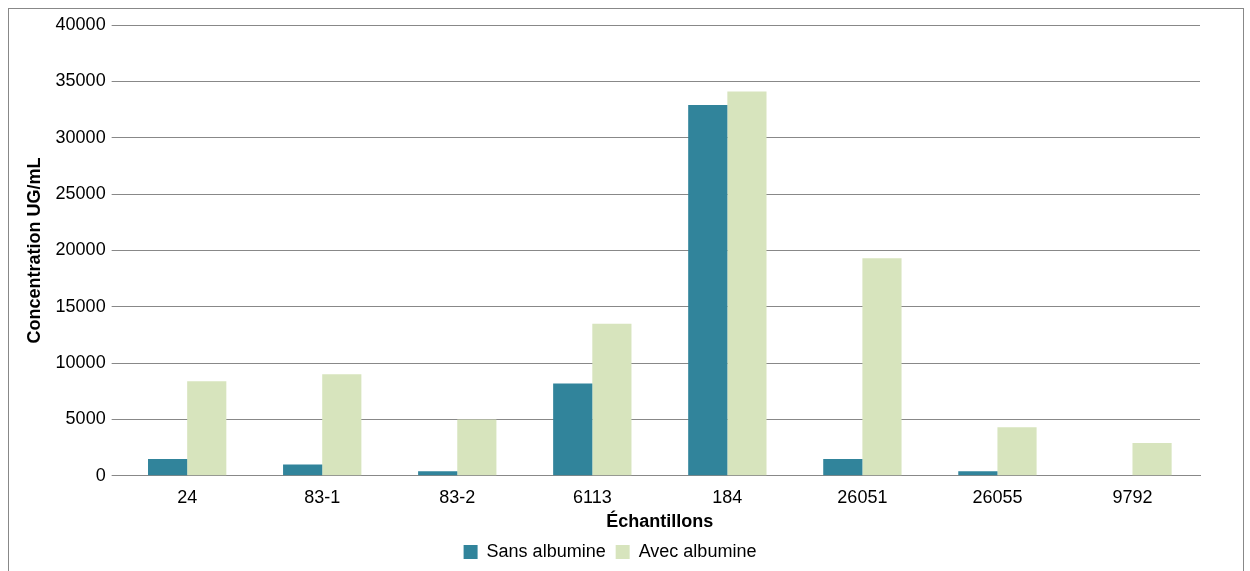 This screenshot has height=571, width=1250. What do you see at coordinates (1132, 496) in the screenshot?
I see `x-tick-label: 9792` at bounding box center [1132, 496].